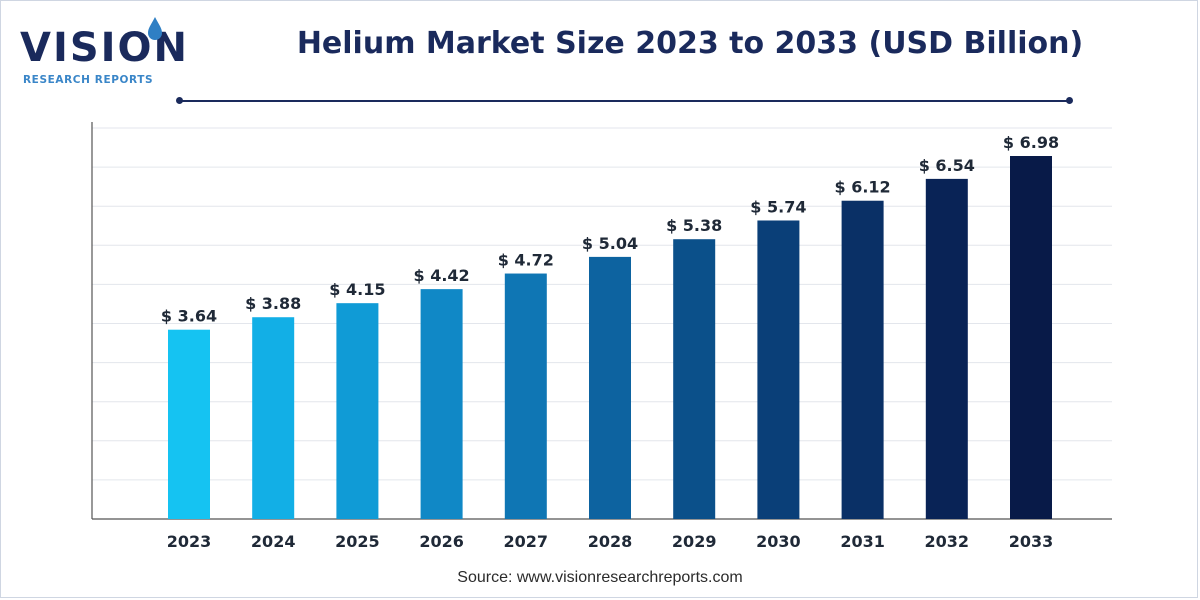  Describe the element at coordinates (88, 80) in the screenshot. I see `logo-subtitle: RESEARCH REPORTS` at that location.